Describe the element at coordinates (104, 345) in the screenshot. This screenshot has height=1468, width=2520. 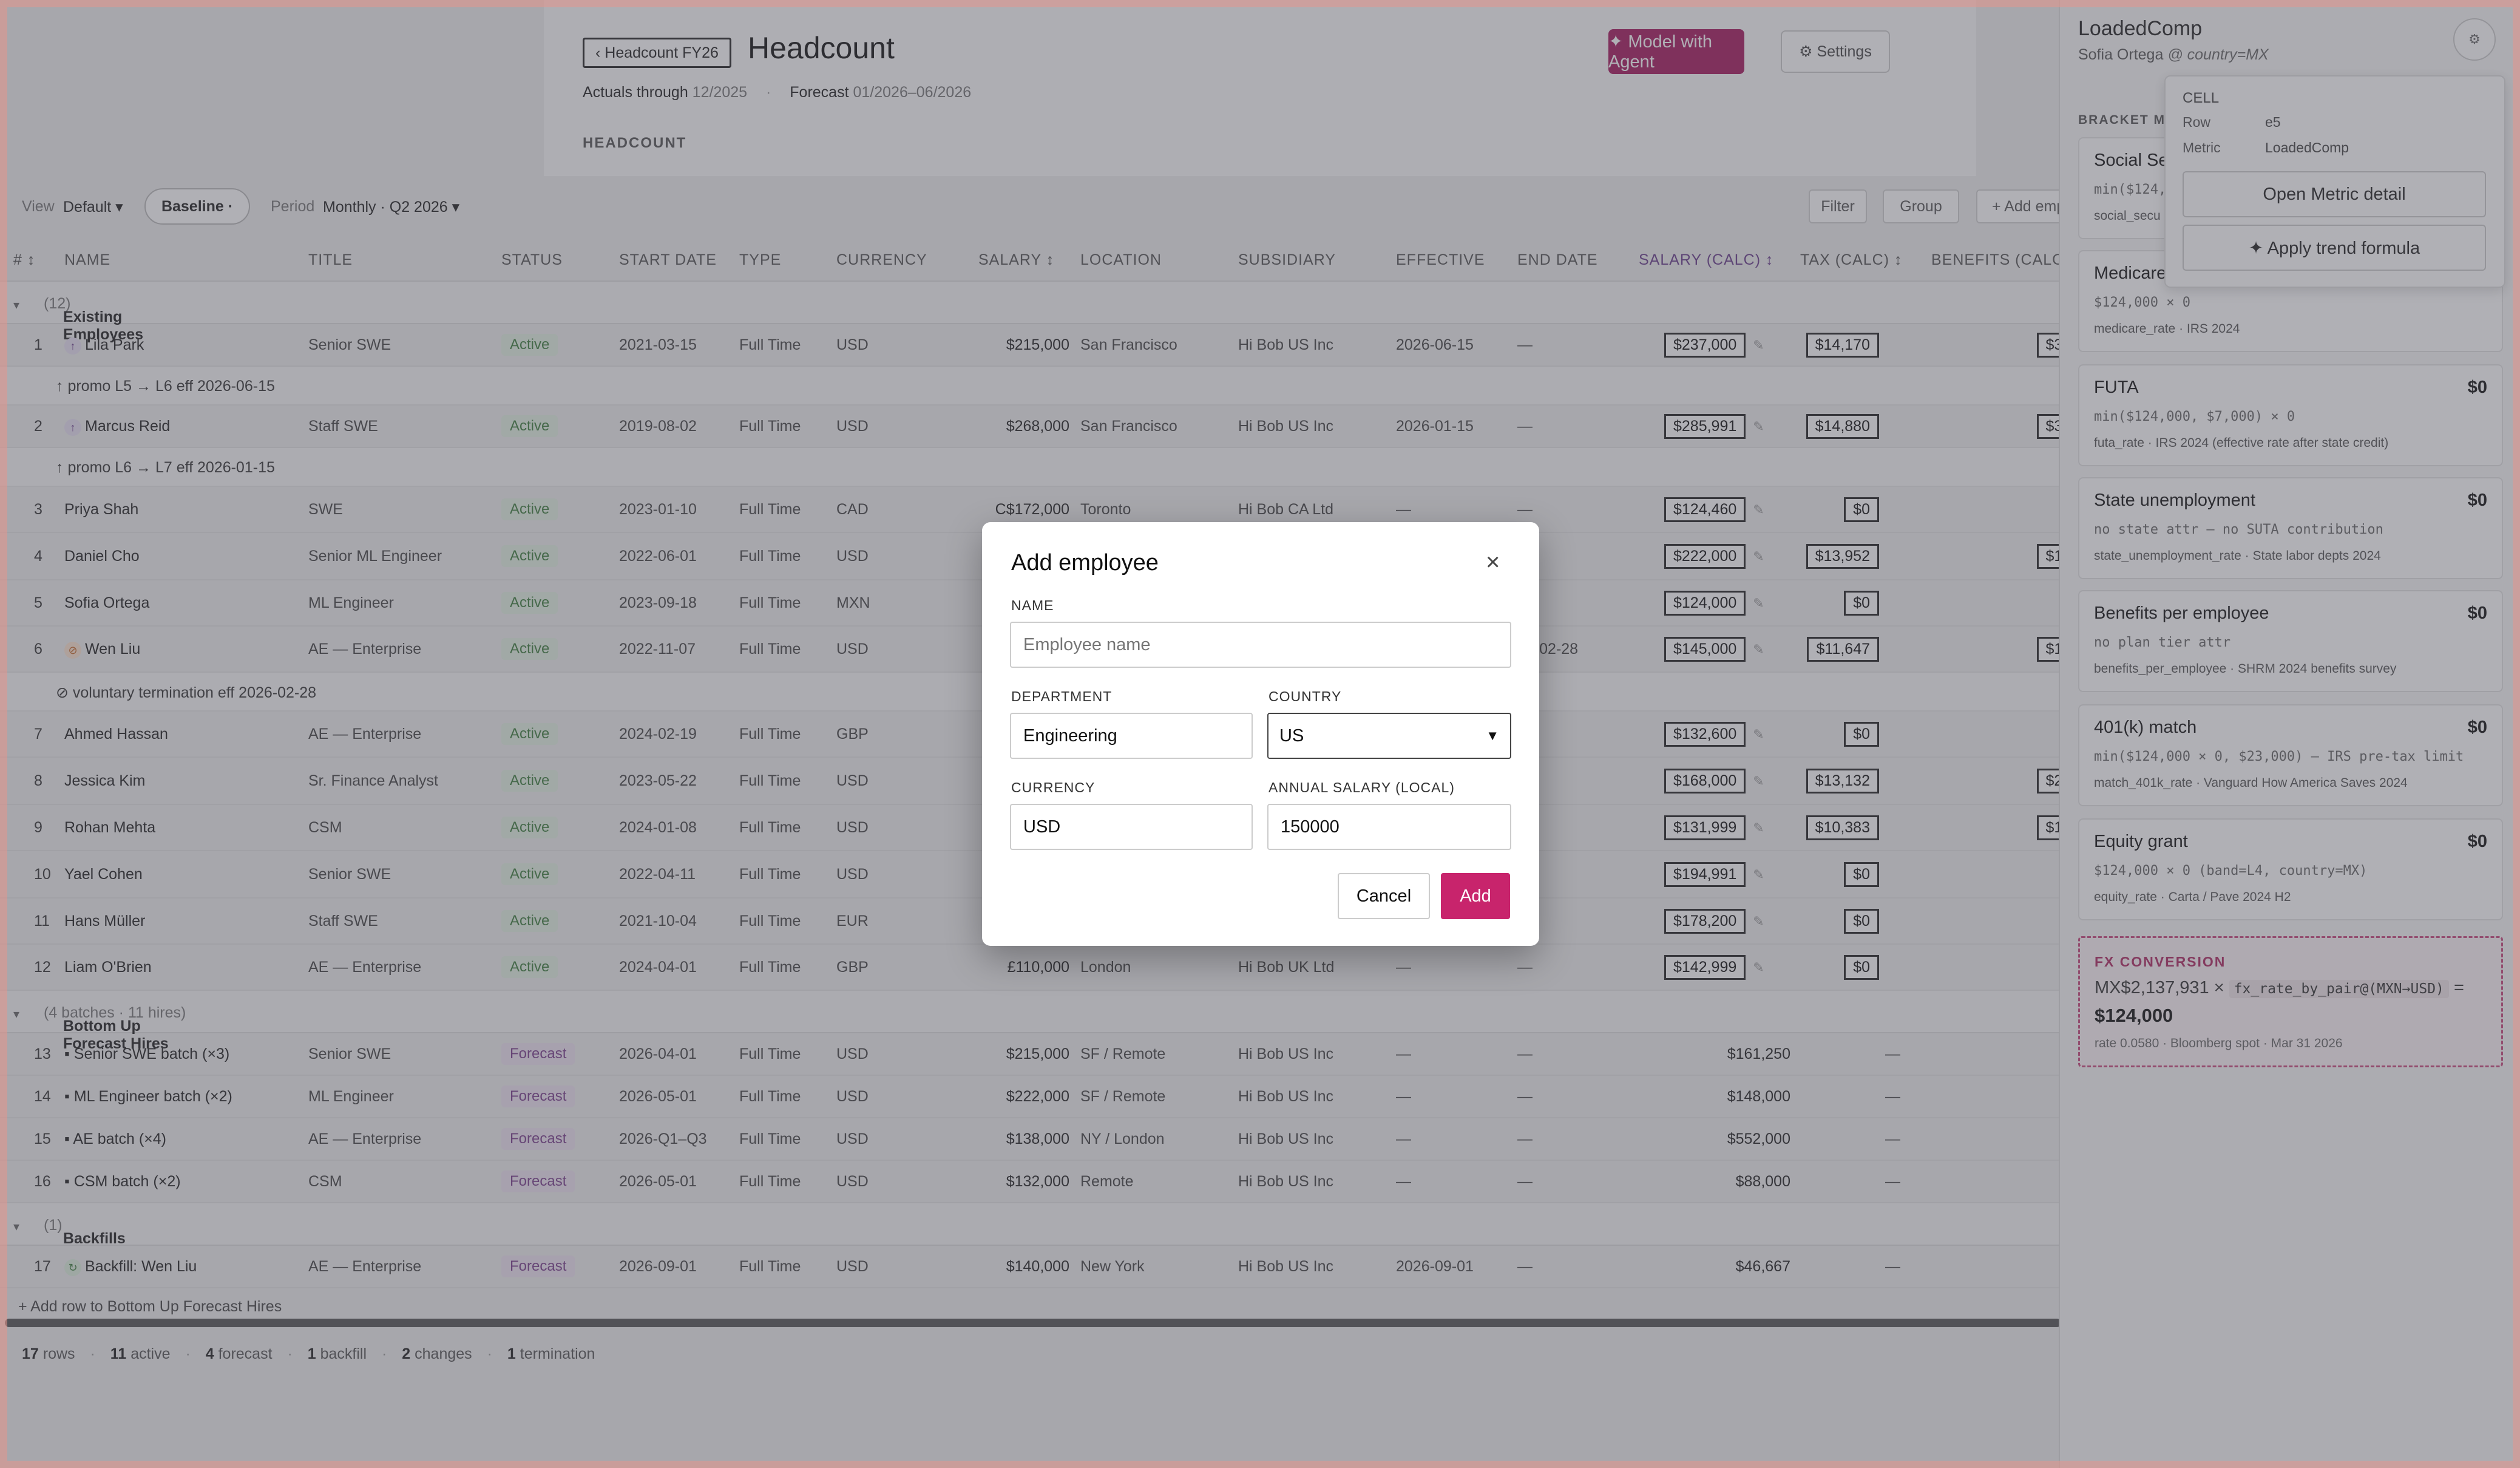
I see `employee-name: ↑ Lila Park` at that location.